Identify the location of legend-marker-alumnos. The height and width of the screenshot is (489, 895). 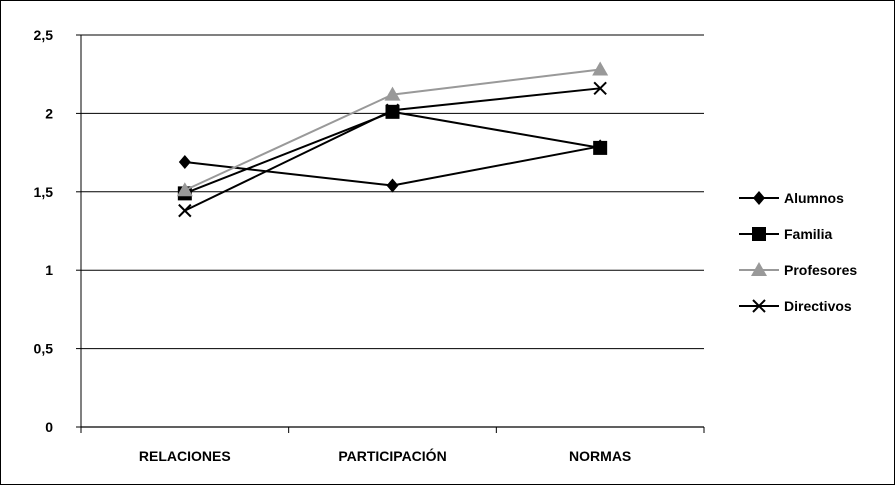
(759, 198).